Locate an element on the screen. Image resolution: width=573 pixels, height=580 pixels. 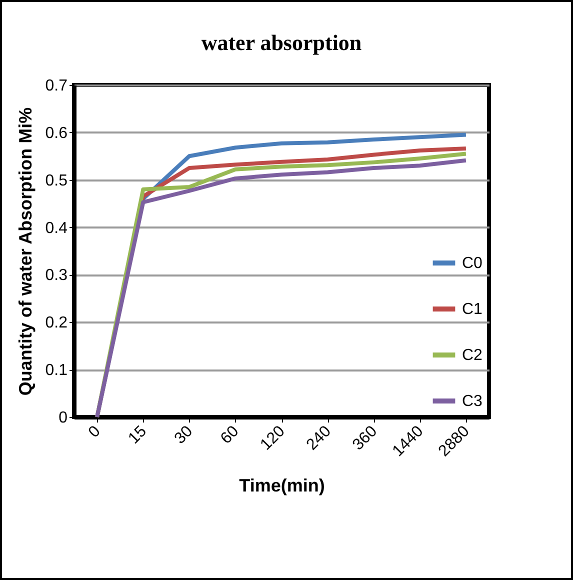
legend-label: C3 is located at coordinates (472, 401).